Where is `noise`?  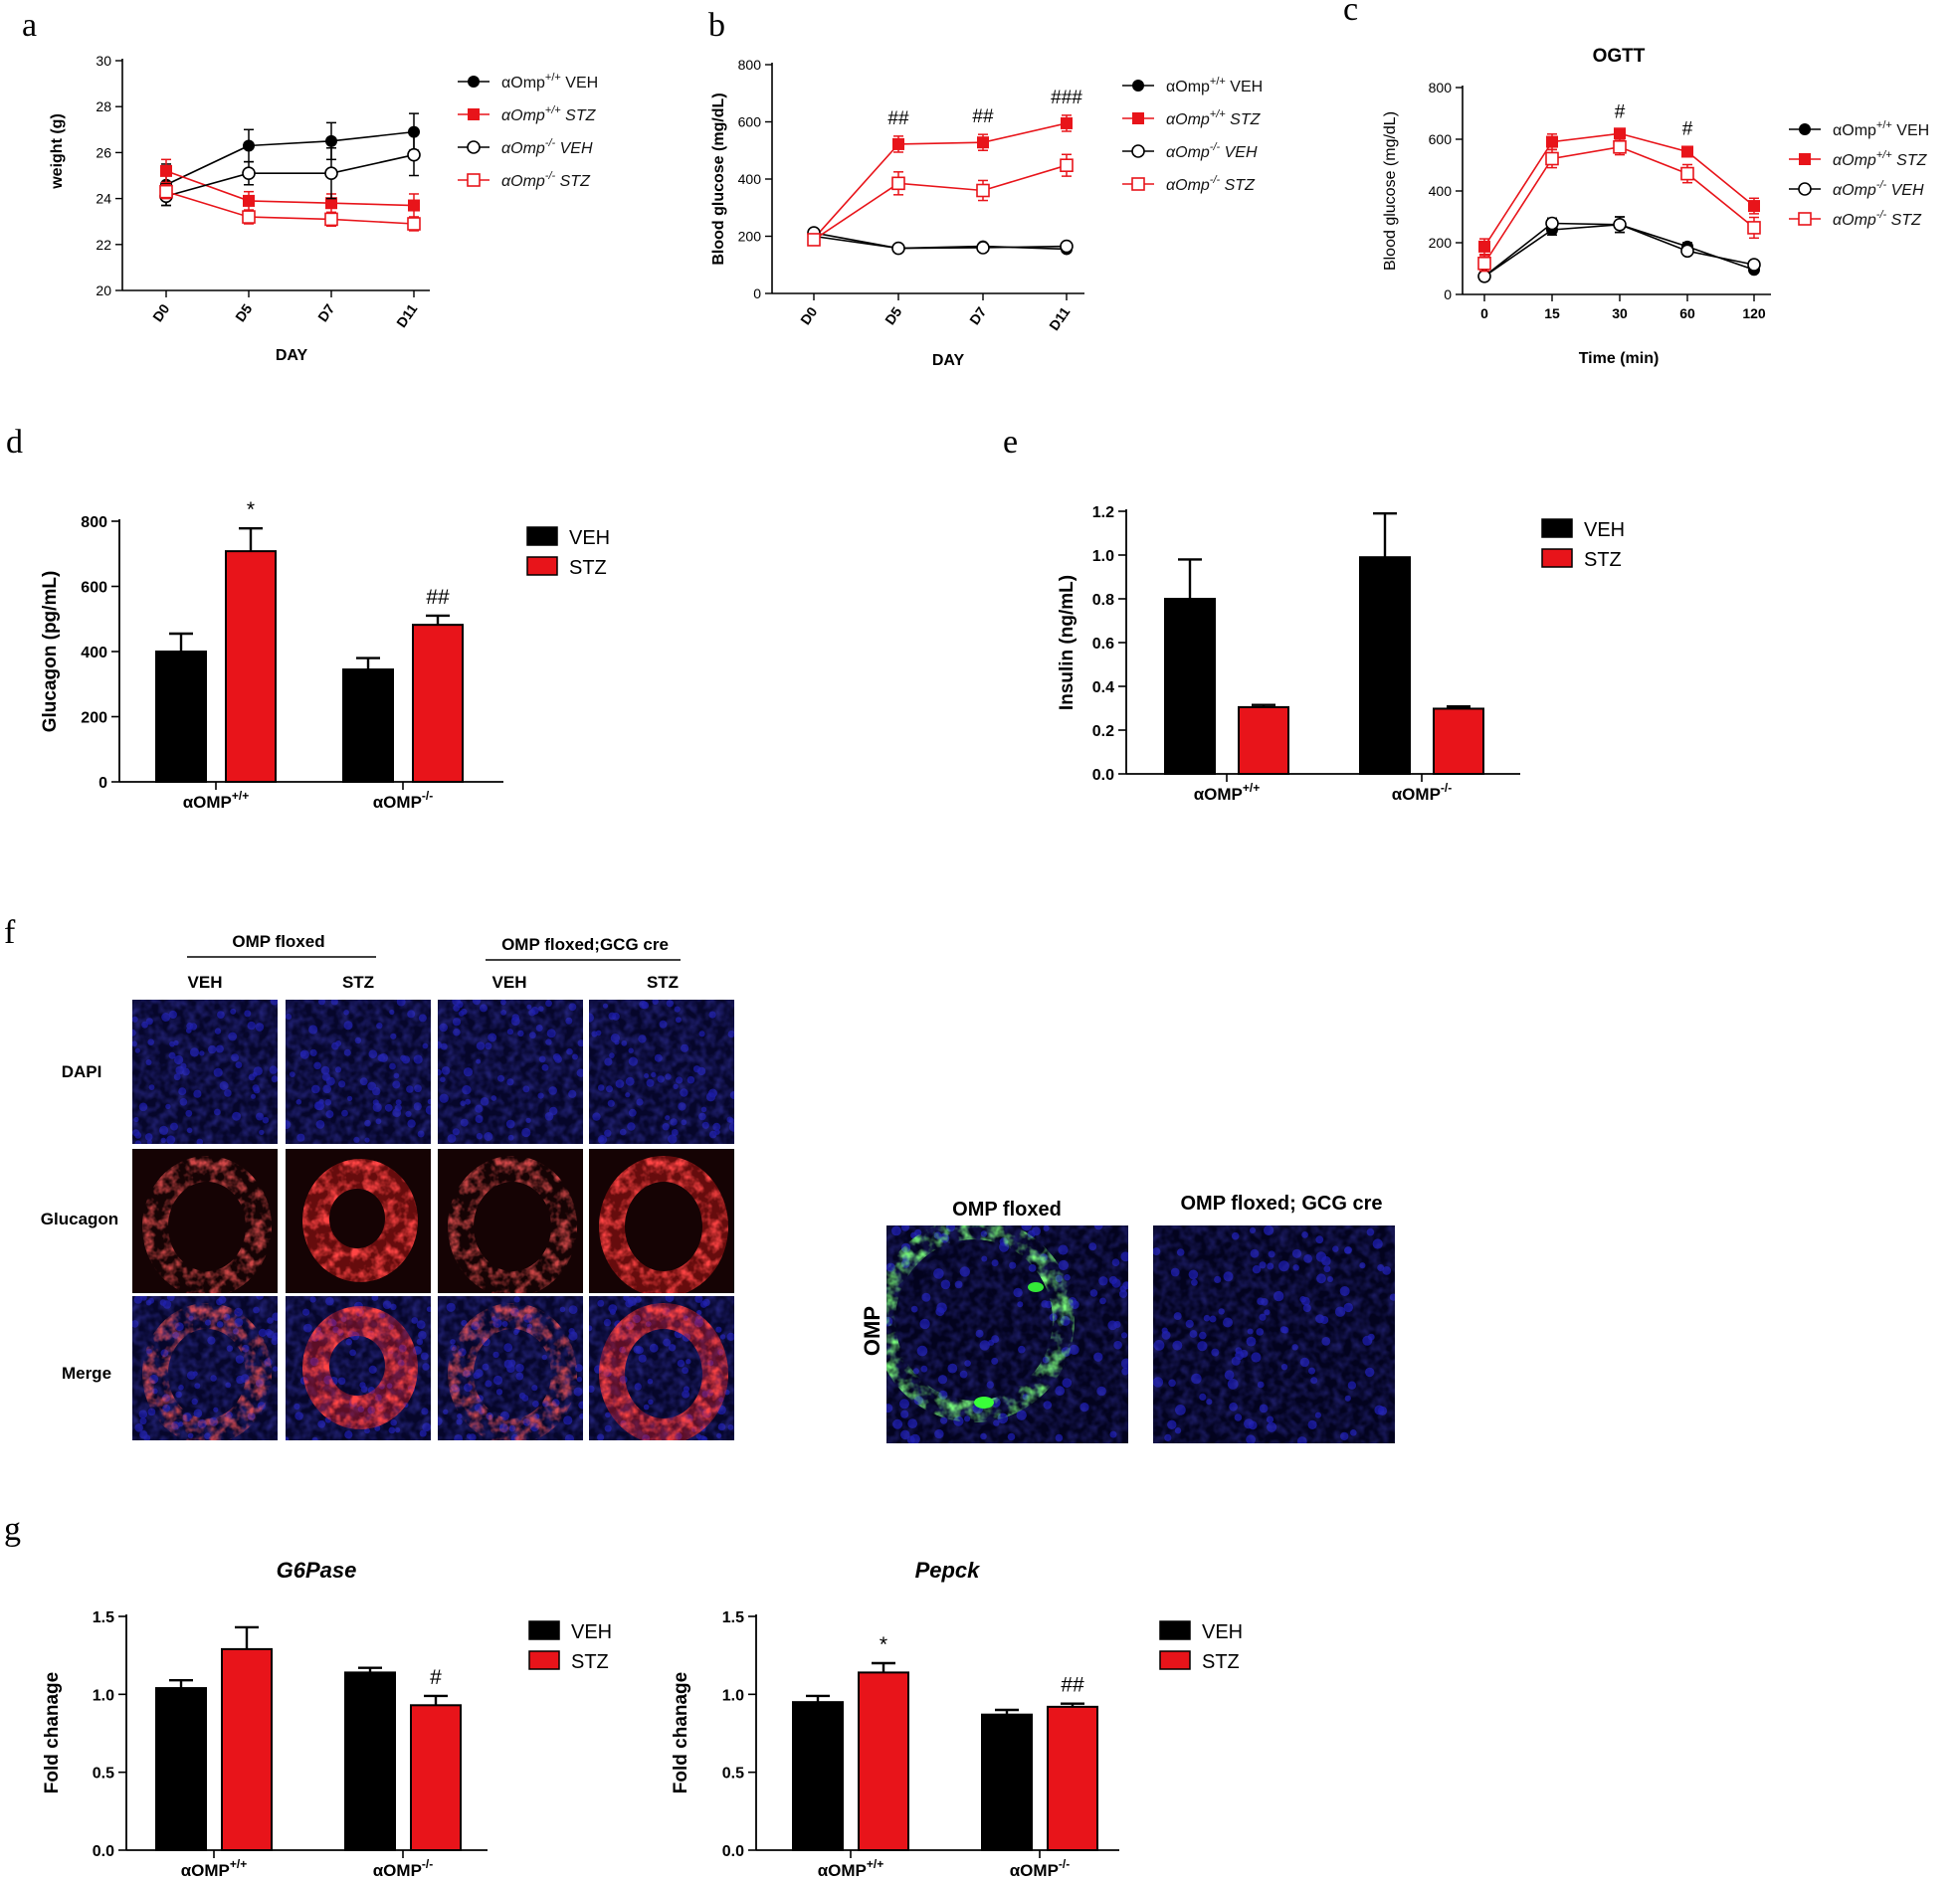
noise is located at coordinates (358, 1072).